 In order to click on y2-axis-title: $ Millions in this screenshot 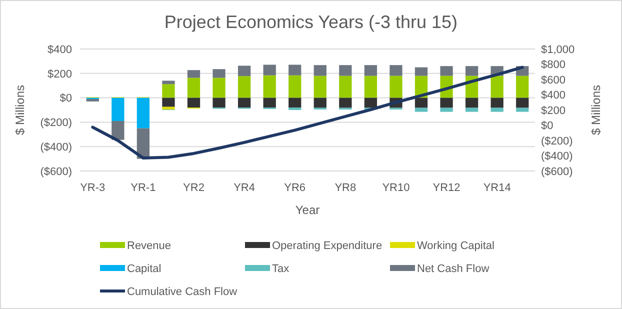, I will do `click(596, 110)`.